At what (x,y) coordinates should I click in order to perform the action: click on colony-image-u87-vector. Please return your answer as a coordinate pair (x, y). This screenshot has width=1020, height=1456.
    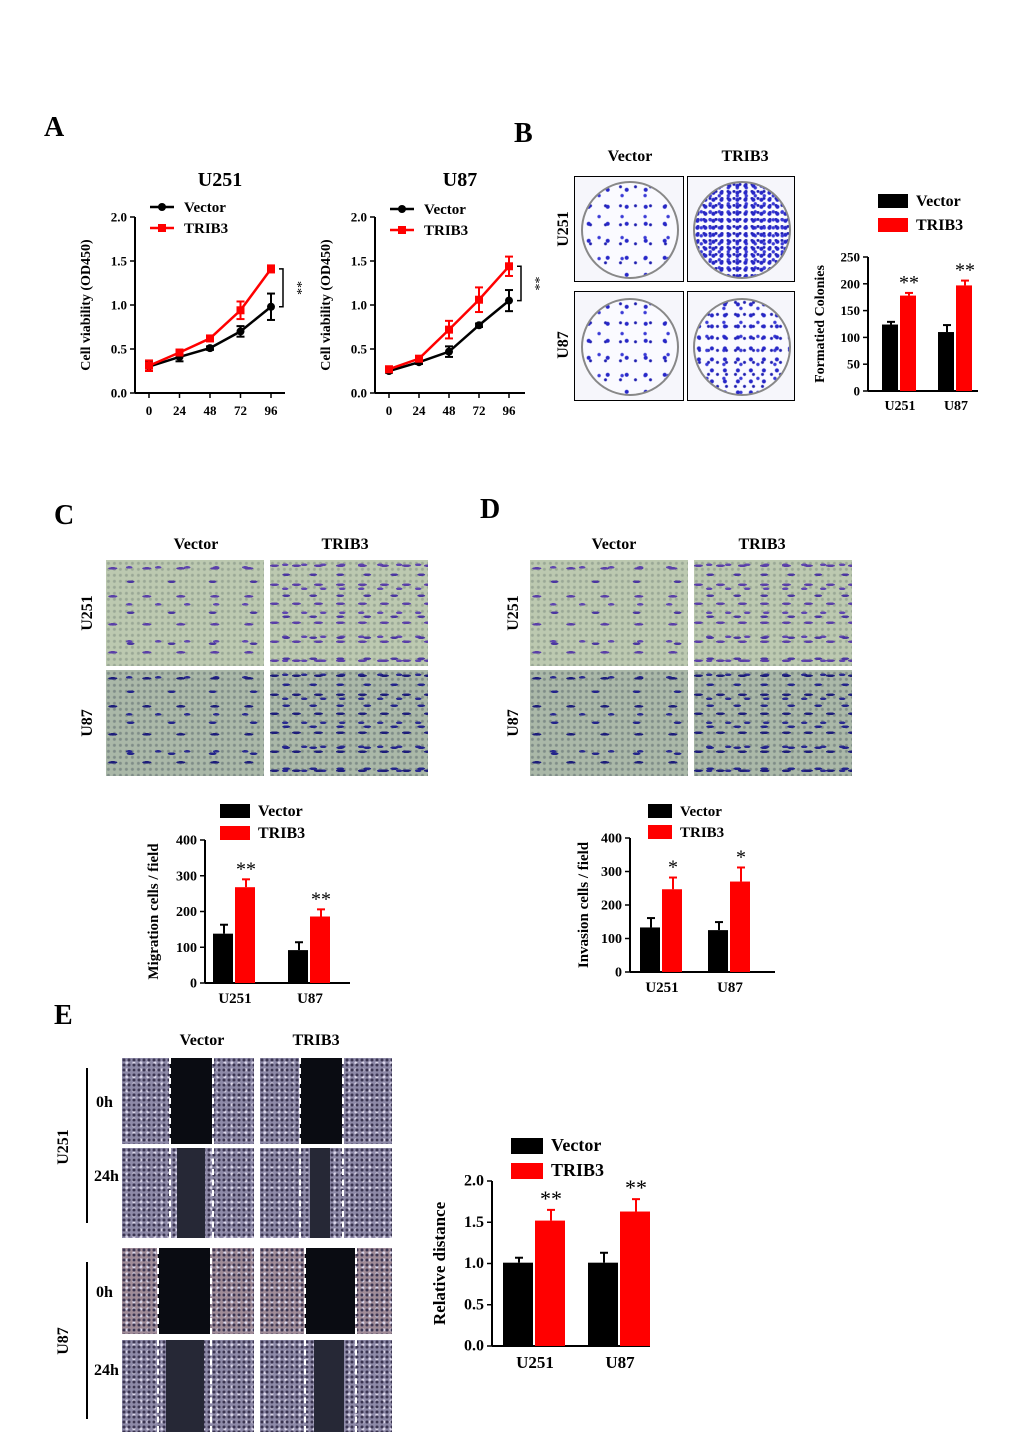
    Looking at the image, I should click on (629, 346).